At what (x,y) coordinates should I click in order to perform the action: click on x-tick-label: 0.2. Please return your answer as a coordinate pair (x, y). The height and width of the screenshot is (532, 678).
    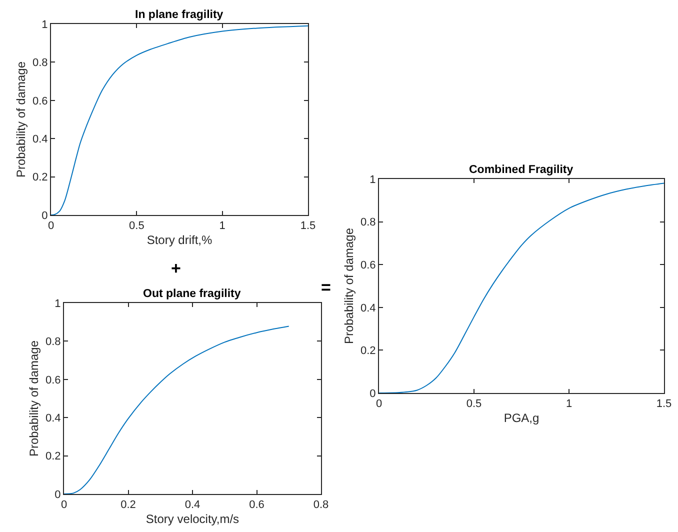
    Looking at the image, I should click on (128, 505).